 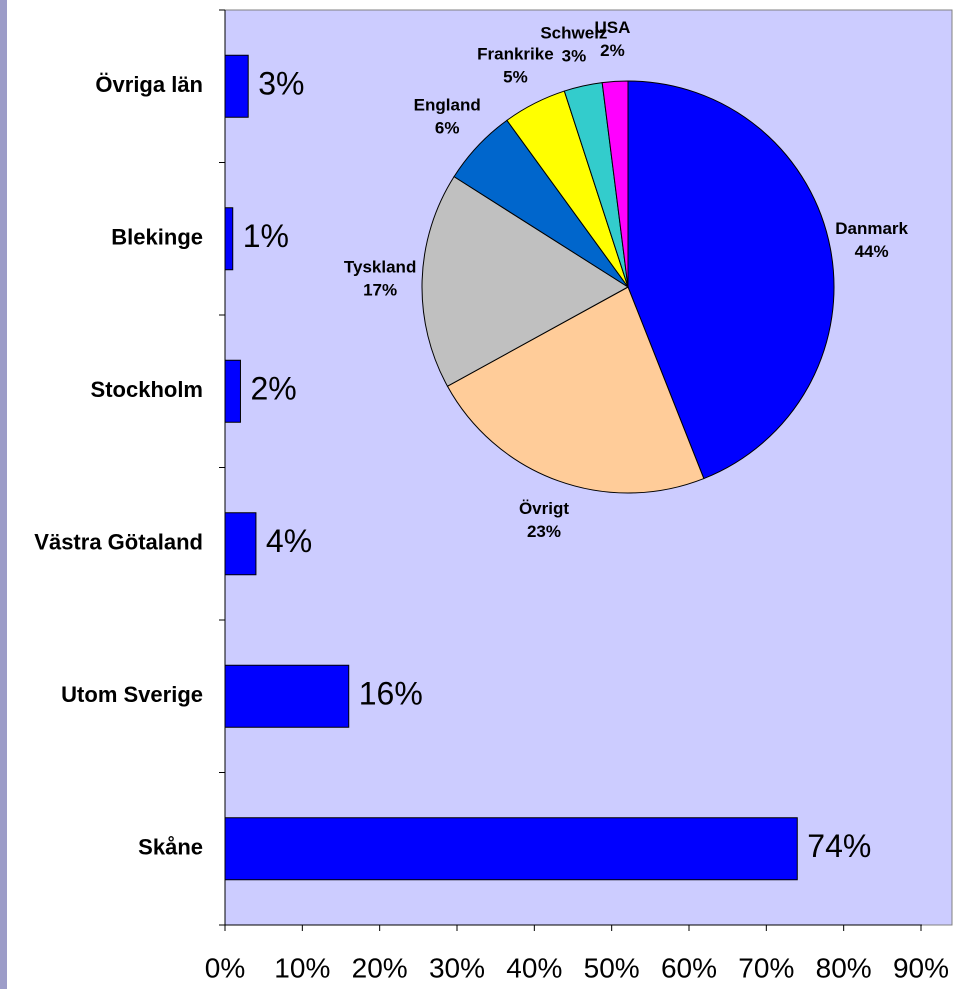 I want to click on category-label: Övriga län, so click(x=149, y=84).